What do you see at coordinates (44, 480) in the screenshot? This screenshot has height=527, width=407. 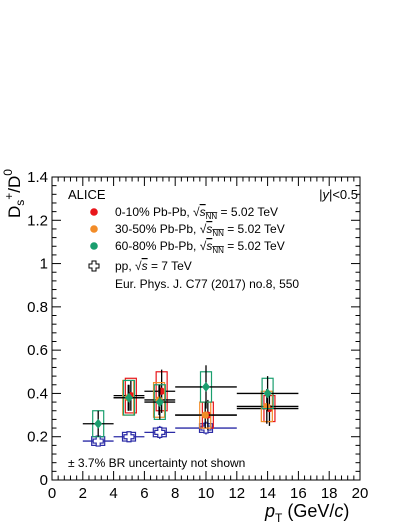 I see `y-tick-label: 0` at bounding box center [44, 480].